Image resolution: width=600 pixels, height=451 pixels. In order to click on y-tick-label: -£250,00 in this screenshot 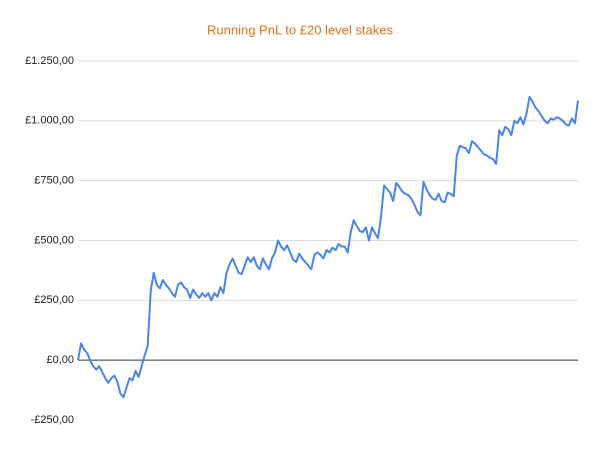, I will do `click(52, 420)`.